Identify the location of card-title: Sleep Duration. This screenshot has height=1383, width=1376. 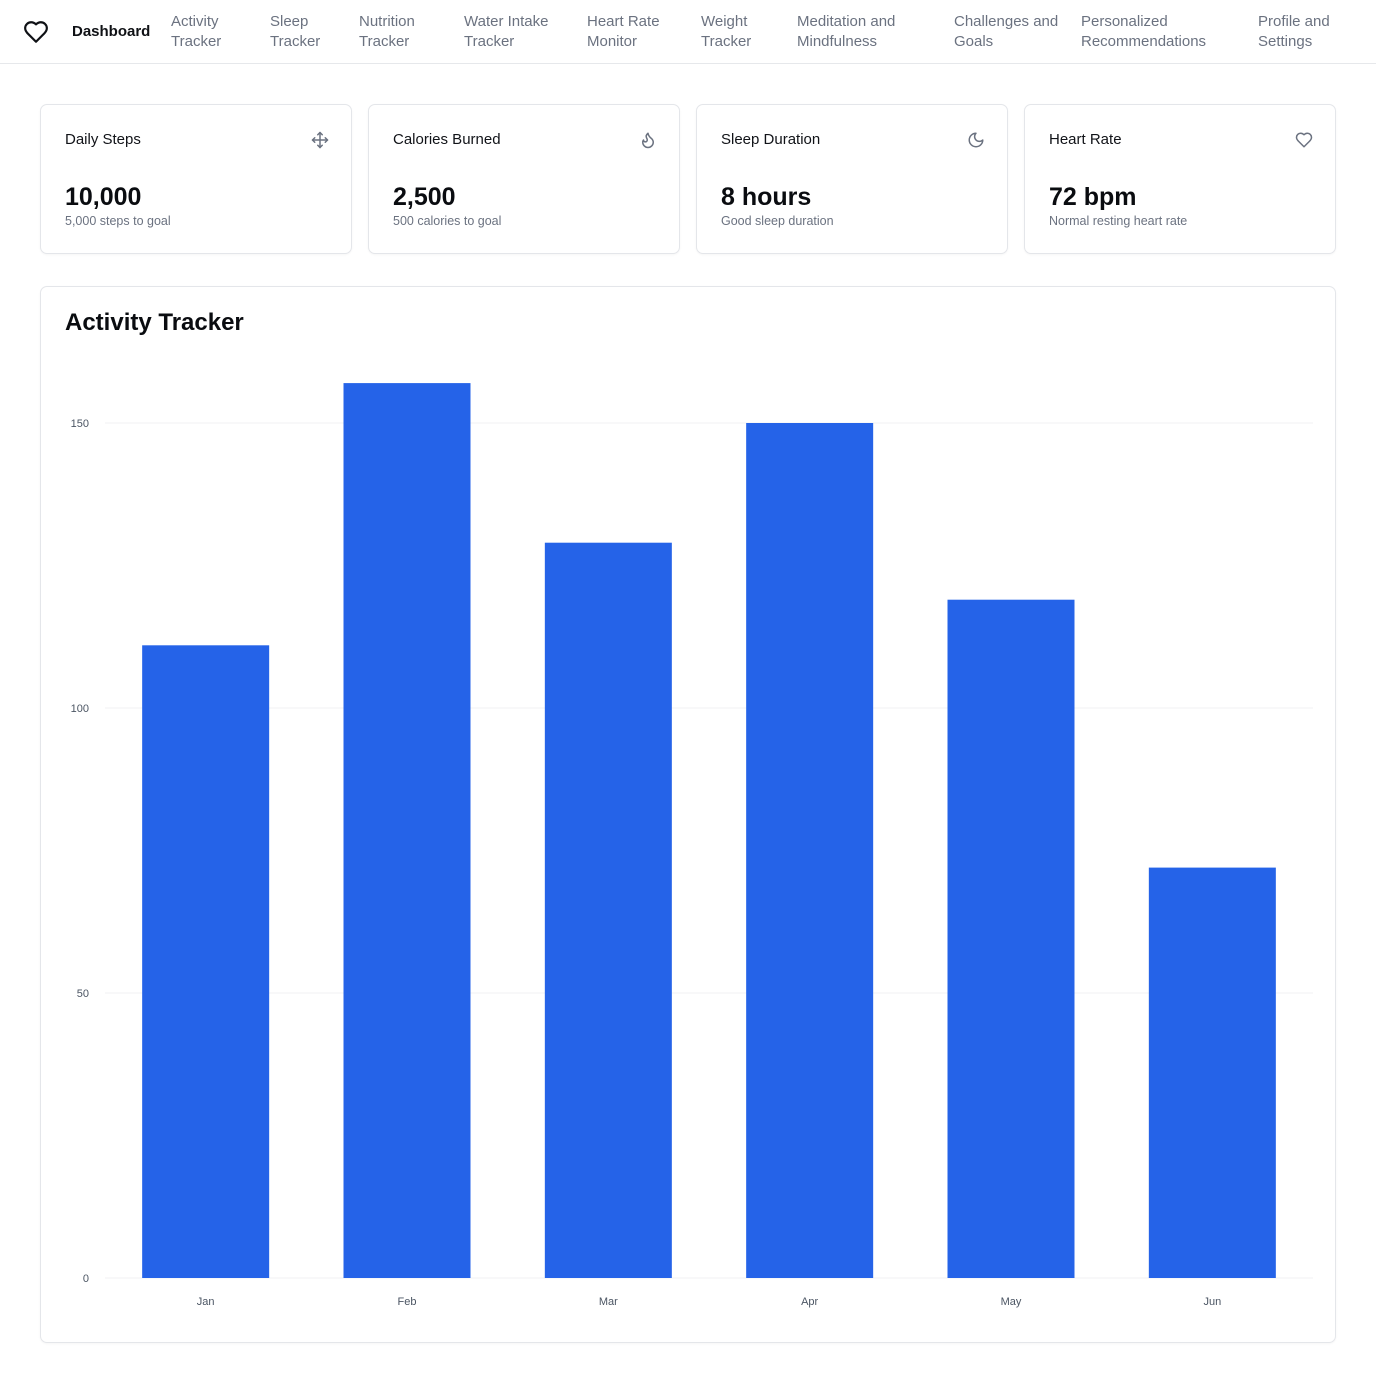
(771, 139).